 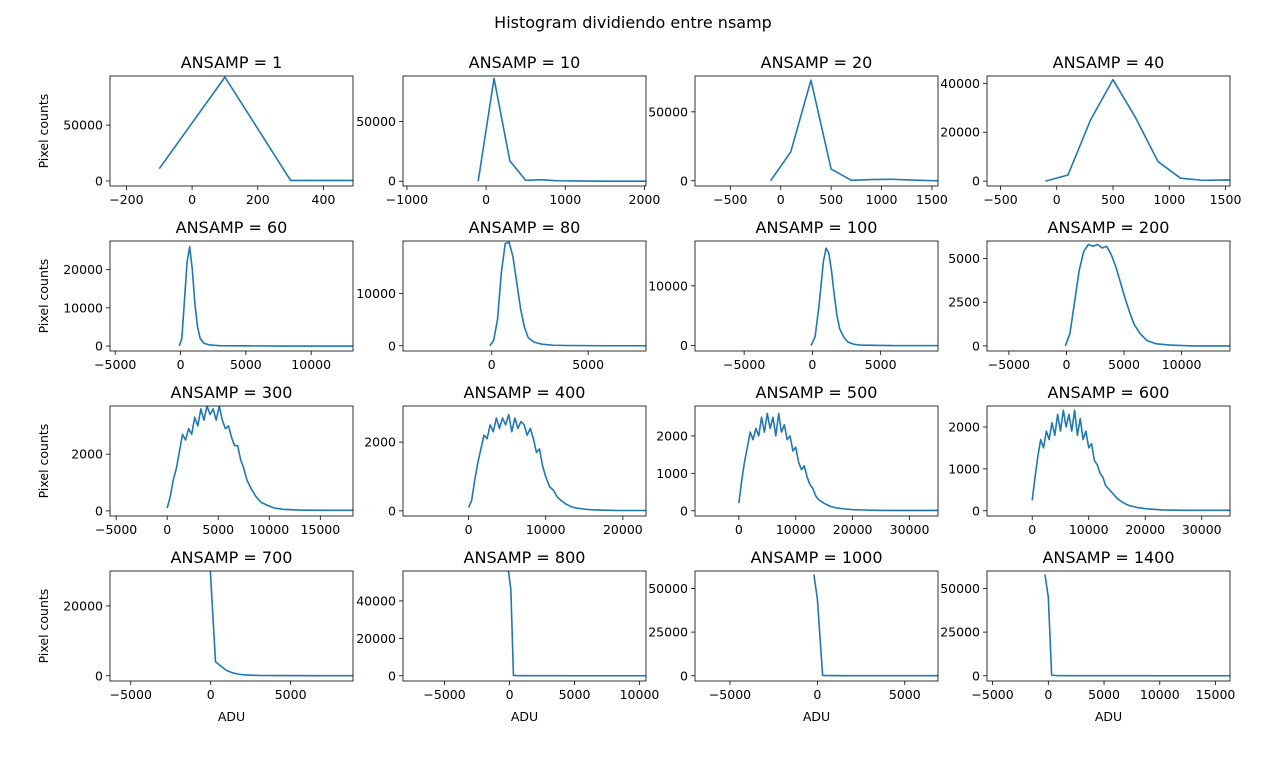 I want to click on subplot-title: ANSAMP = 700, so click(x=232, y=557).